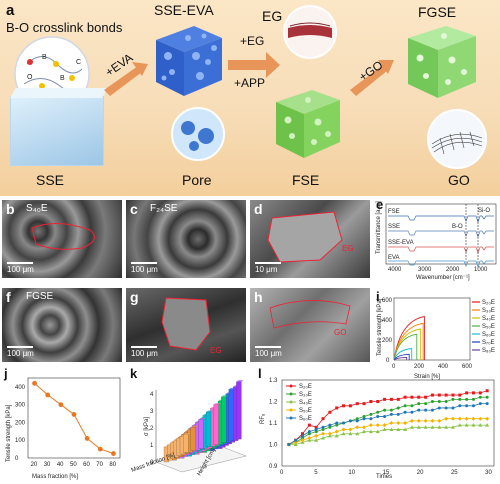  What do you see at coordinates (20, 406) in the screenshot?
I see `y-tick: 300` at bounding box center [20, 406].